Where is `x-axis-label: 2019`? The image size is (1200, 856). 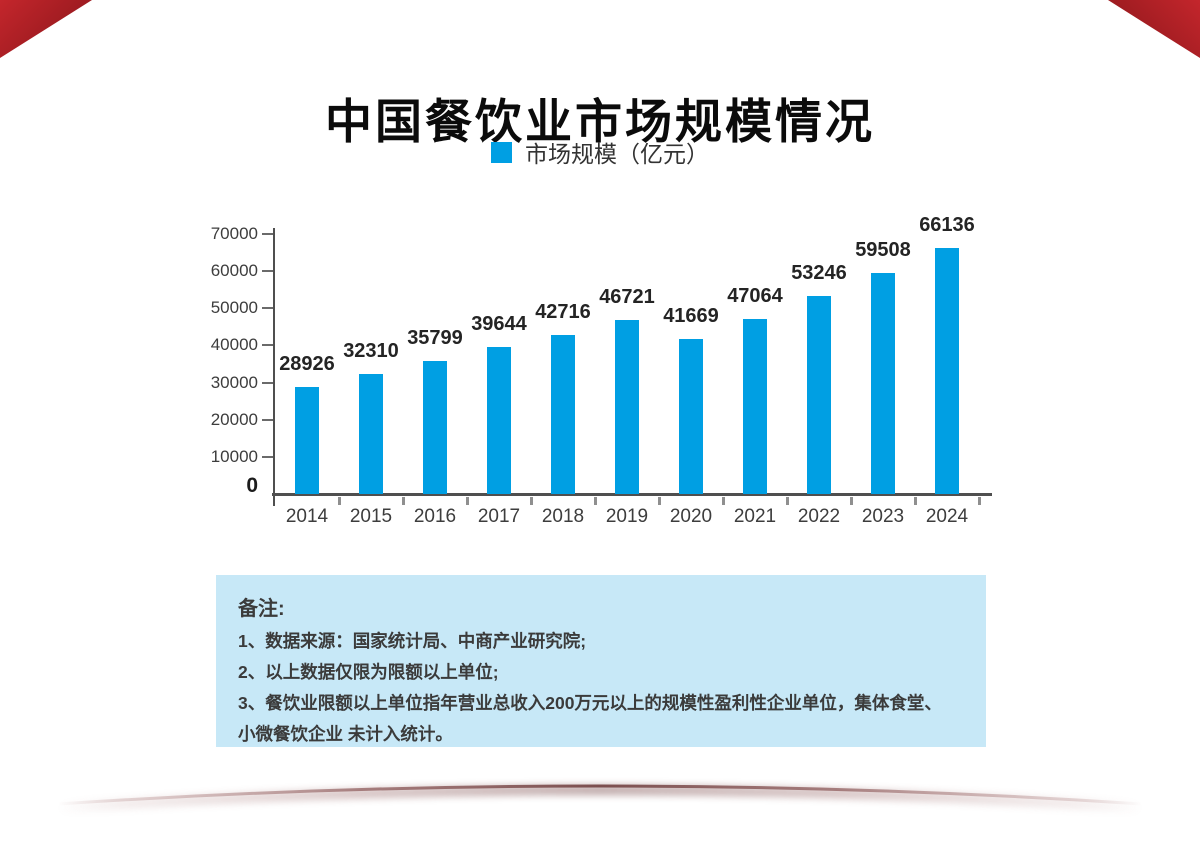
x-axis-label: 2019 is located at coordinates (627, 516).